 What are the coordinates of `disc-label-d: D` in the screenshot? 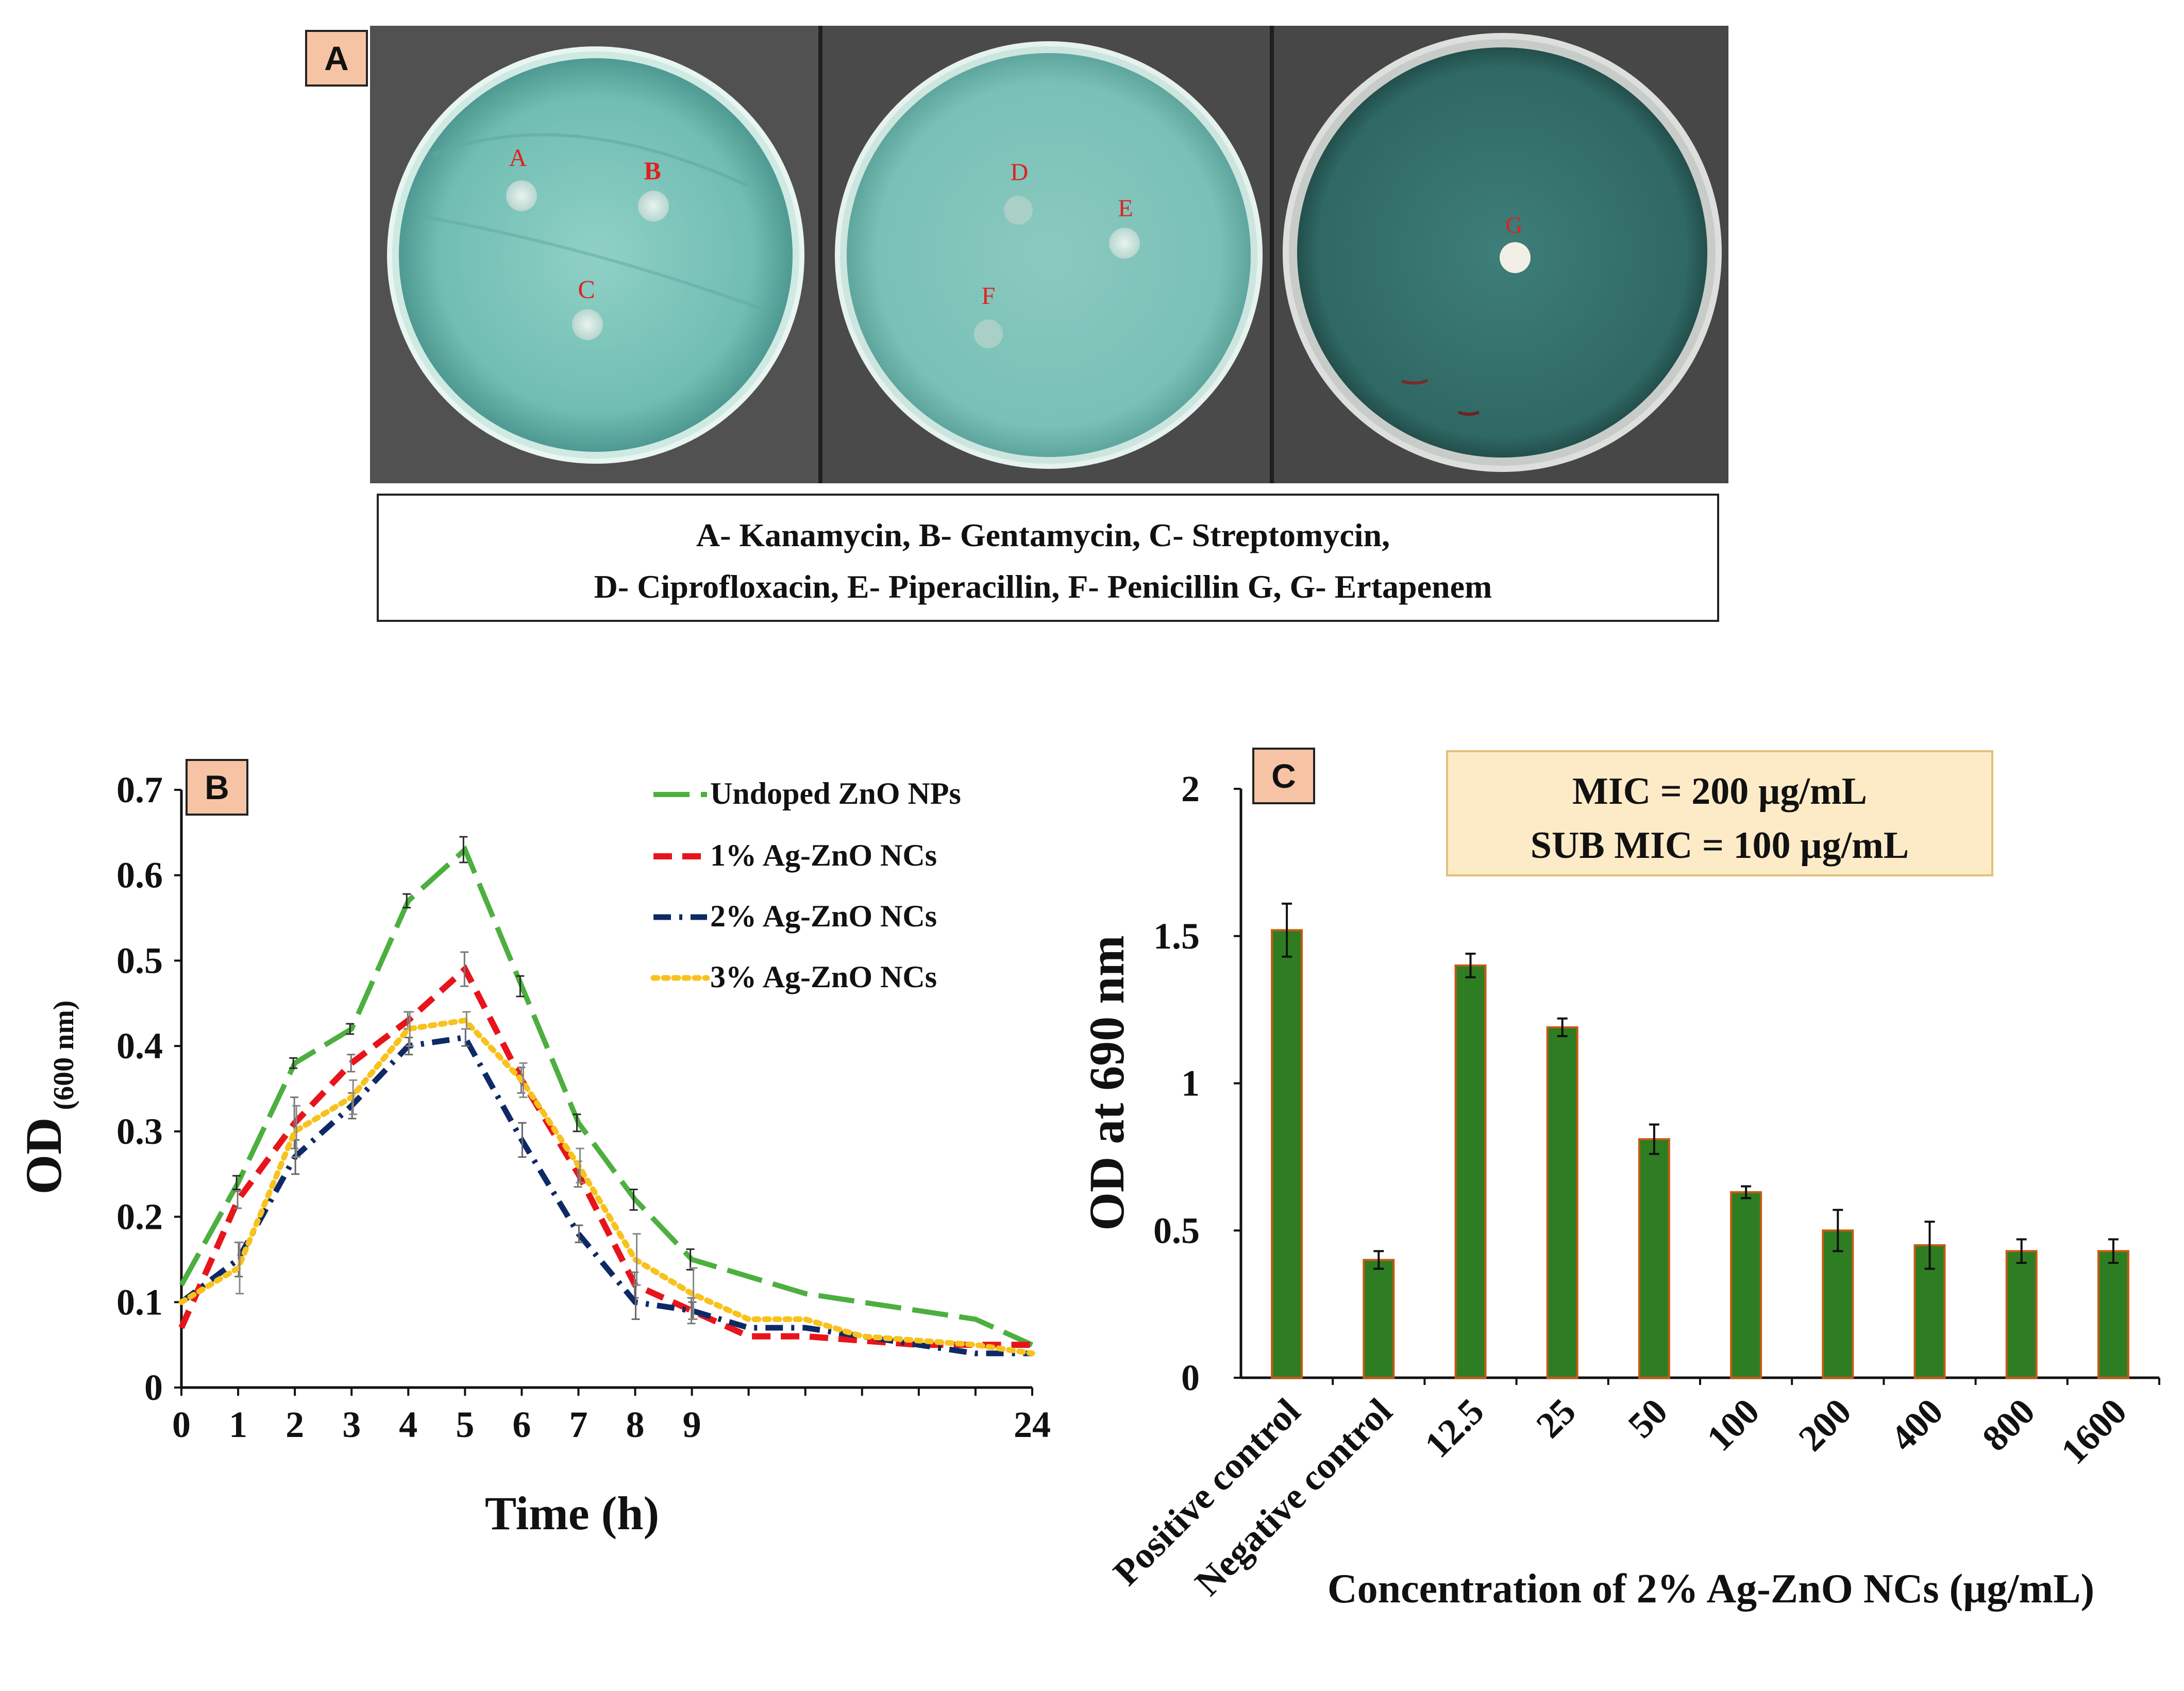 It's located at (1020, 172).